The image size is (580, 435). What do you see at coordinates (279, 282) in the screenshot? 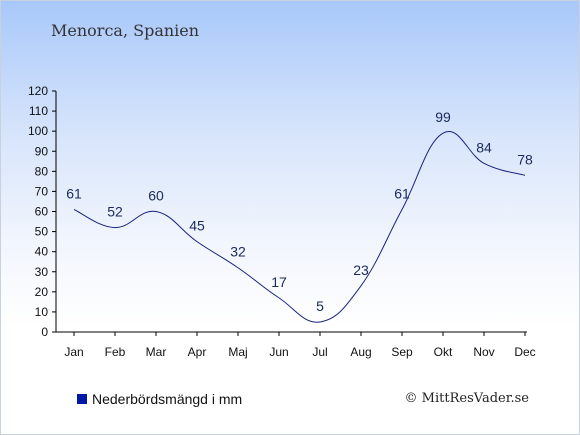
I see `data-label: 17` at bounding box center [279, 282].